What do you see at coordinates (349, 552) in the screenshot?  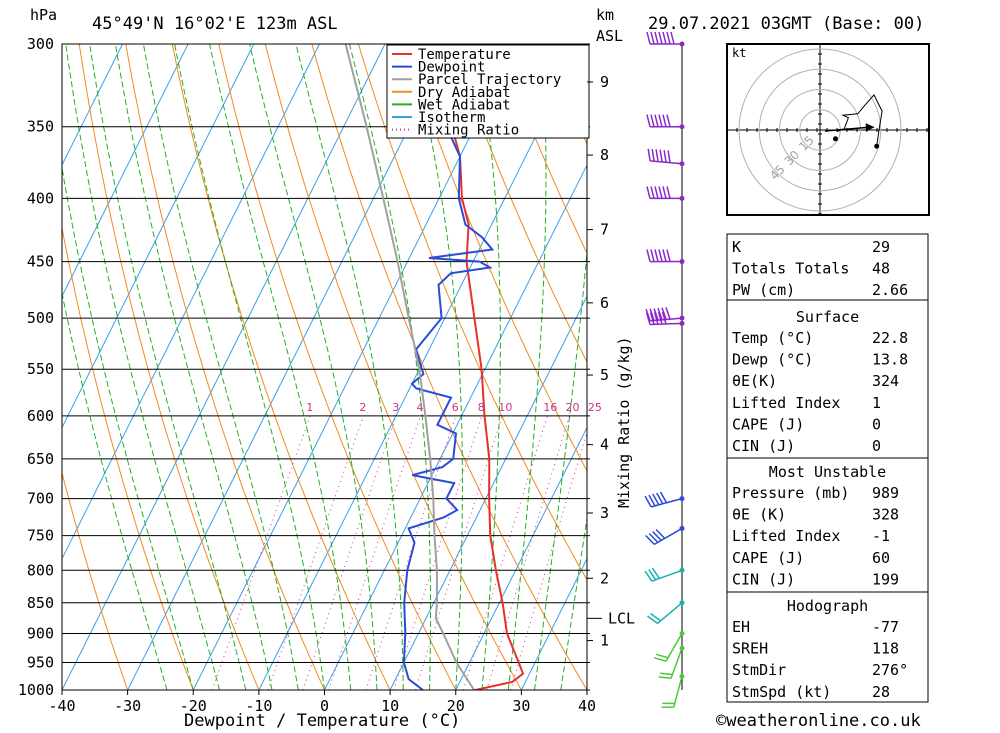 I see `mixing-ratio-line` at bounding box center [349, 552].